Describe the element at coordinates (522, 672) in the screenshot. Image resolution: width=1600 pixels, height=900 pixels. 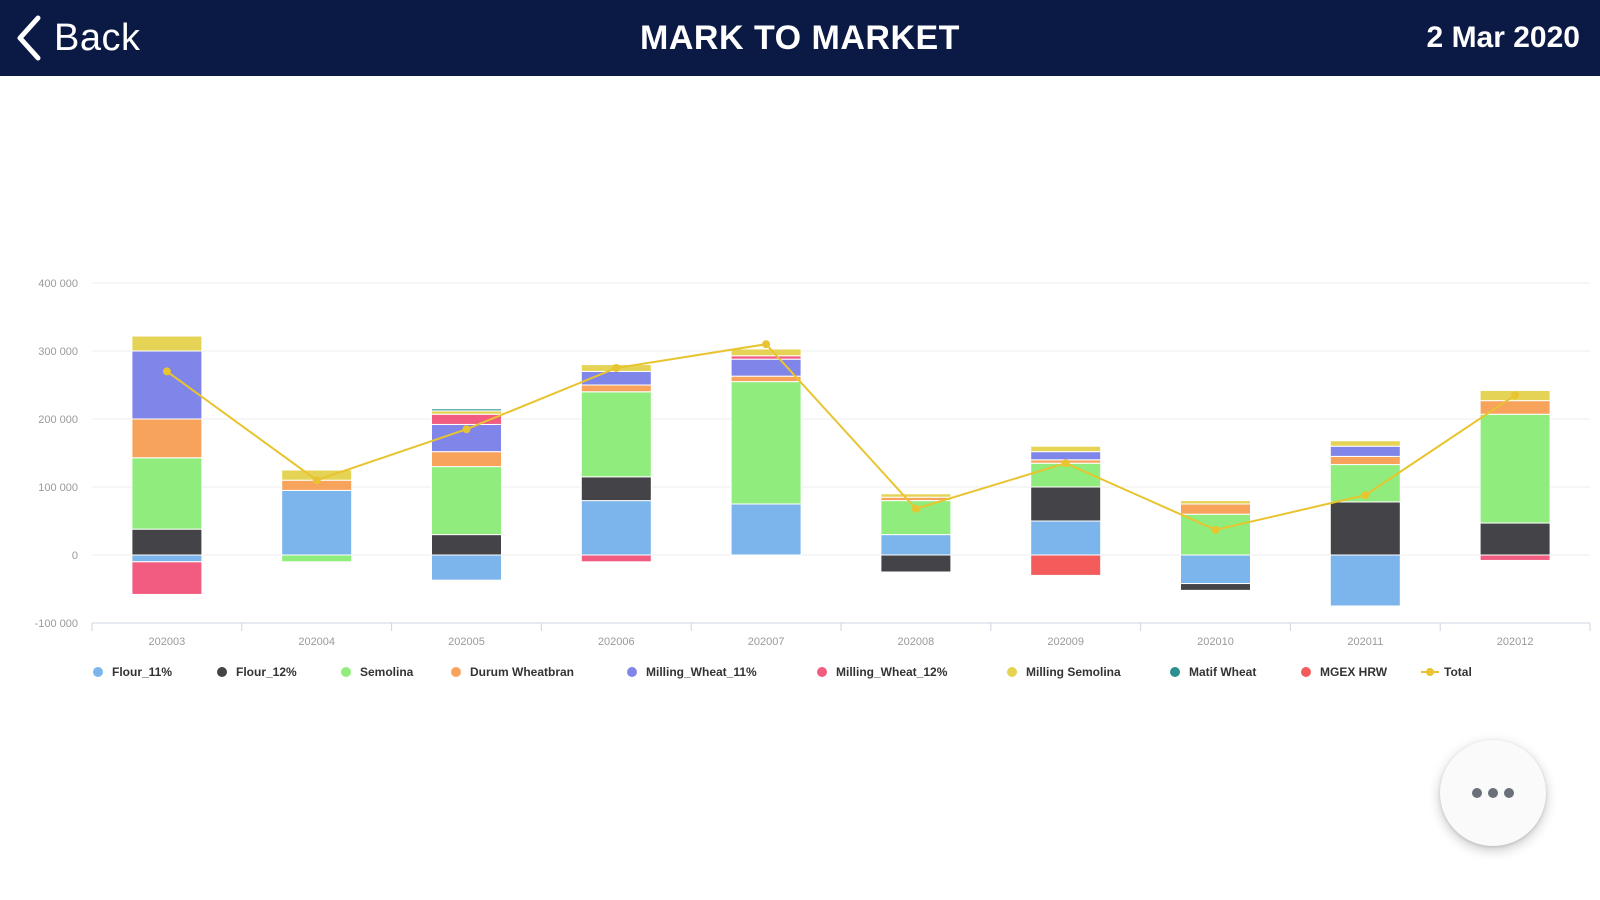
I see `legend-label: Durum Wheatbran` at that location.